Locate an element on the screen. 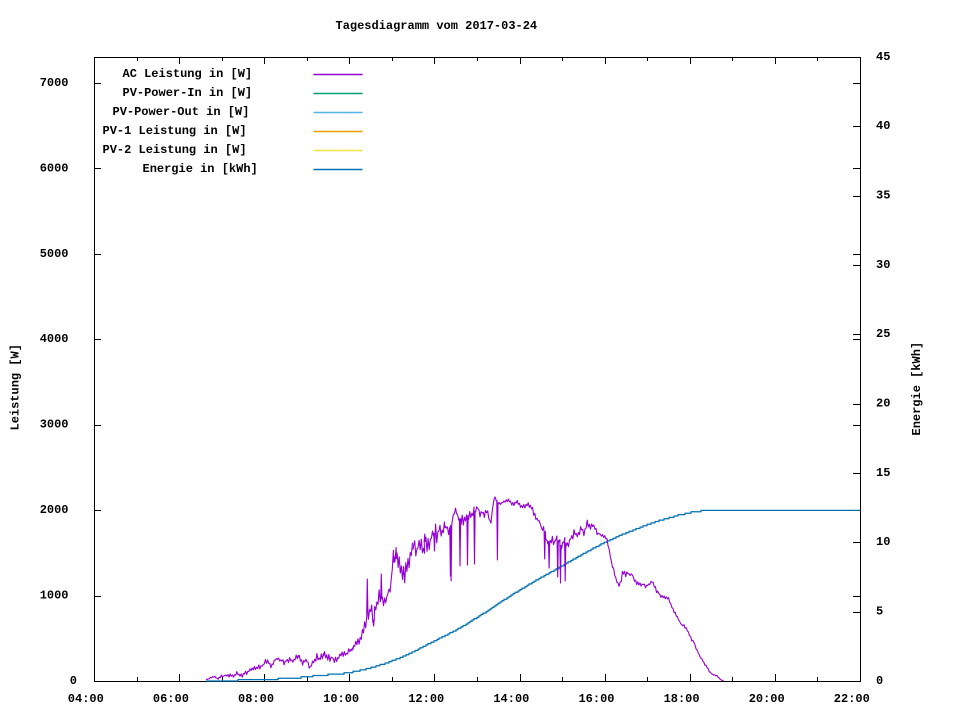 Image resolution: width=960 pixels, height=720 pixels. svg-text: 6000 is located at coordinates (54, 168).